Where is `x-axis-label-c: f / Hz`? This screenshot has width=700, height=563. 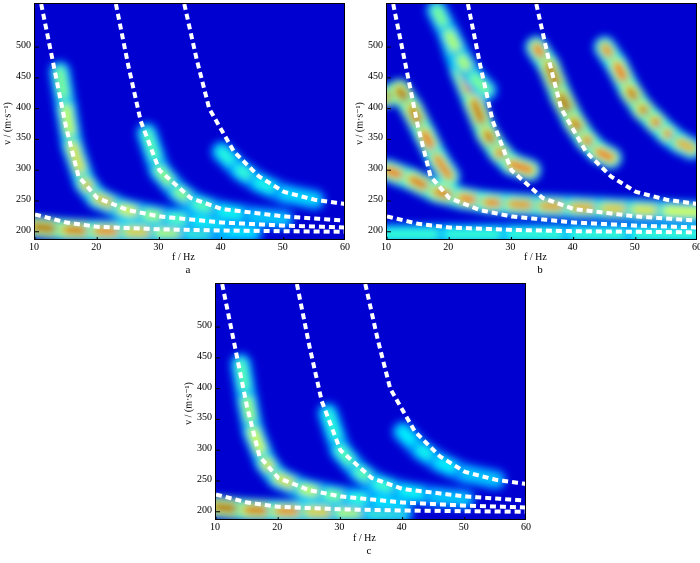
x-axis-label-c: f / Hz is located at coordinates (364, 538).